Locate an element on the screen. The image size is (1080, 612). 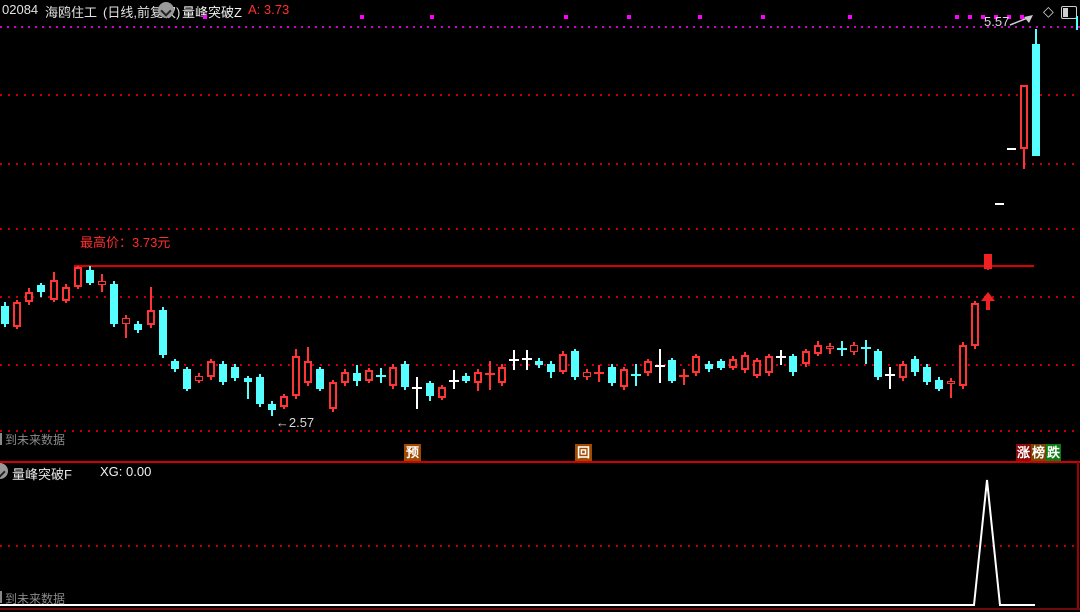
lower-indicator-value: XG: 0.00 is located at coordinates (126, 471).